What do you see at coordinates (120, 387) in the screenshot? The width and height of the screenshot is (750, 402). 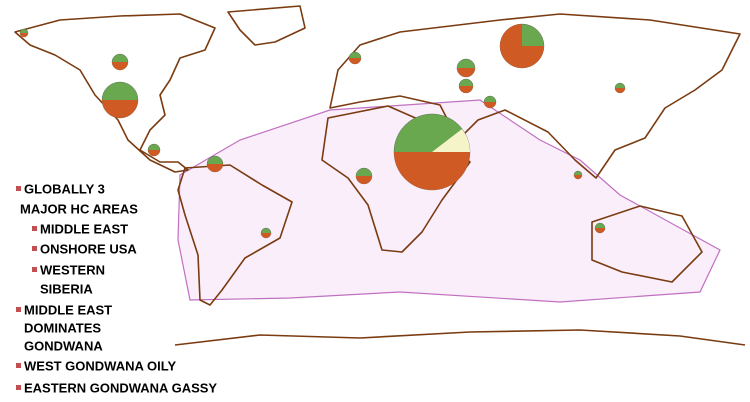 I see `bullet-text: EASTERN GONDWANA GASSY` at bounding box center [120, 387].